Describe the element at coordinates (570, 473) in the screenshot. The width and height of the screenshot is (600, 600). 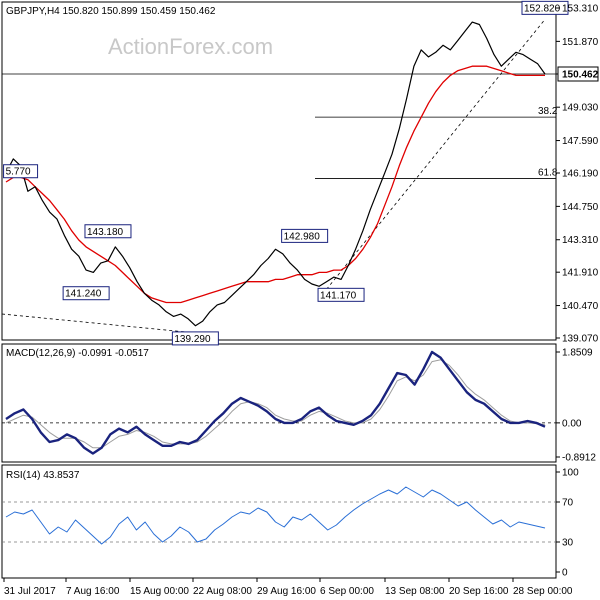
I see `y-tick-label: 100` at that location.